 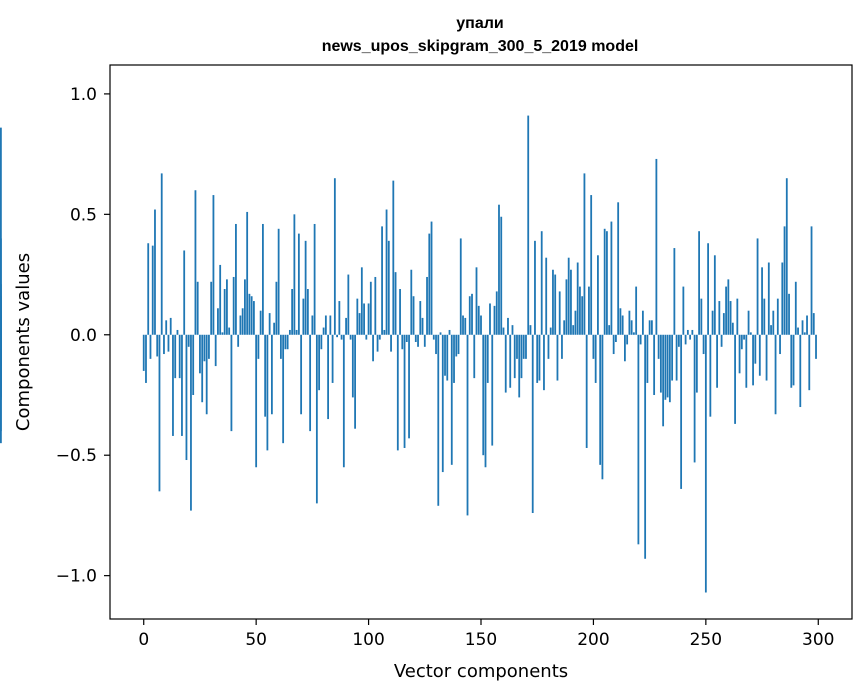 What do you see at coordinates (1, 367) in the screenshot?
I see `bar-component-undefined` at bounding box center [1, 367].